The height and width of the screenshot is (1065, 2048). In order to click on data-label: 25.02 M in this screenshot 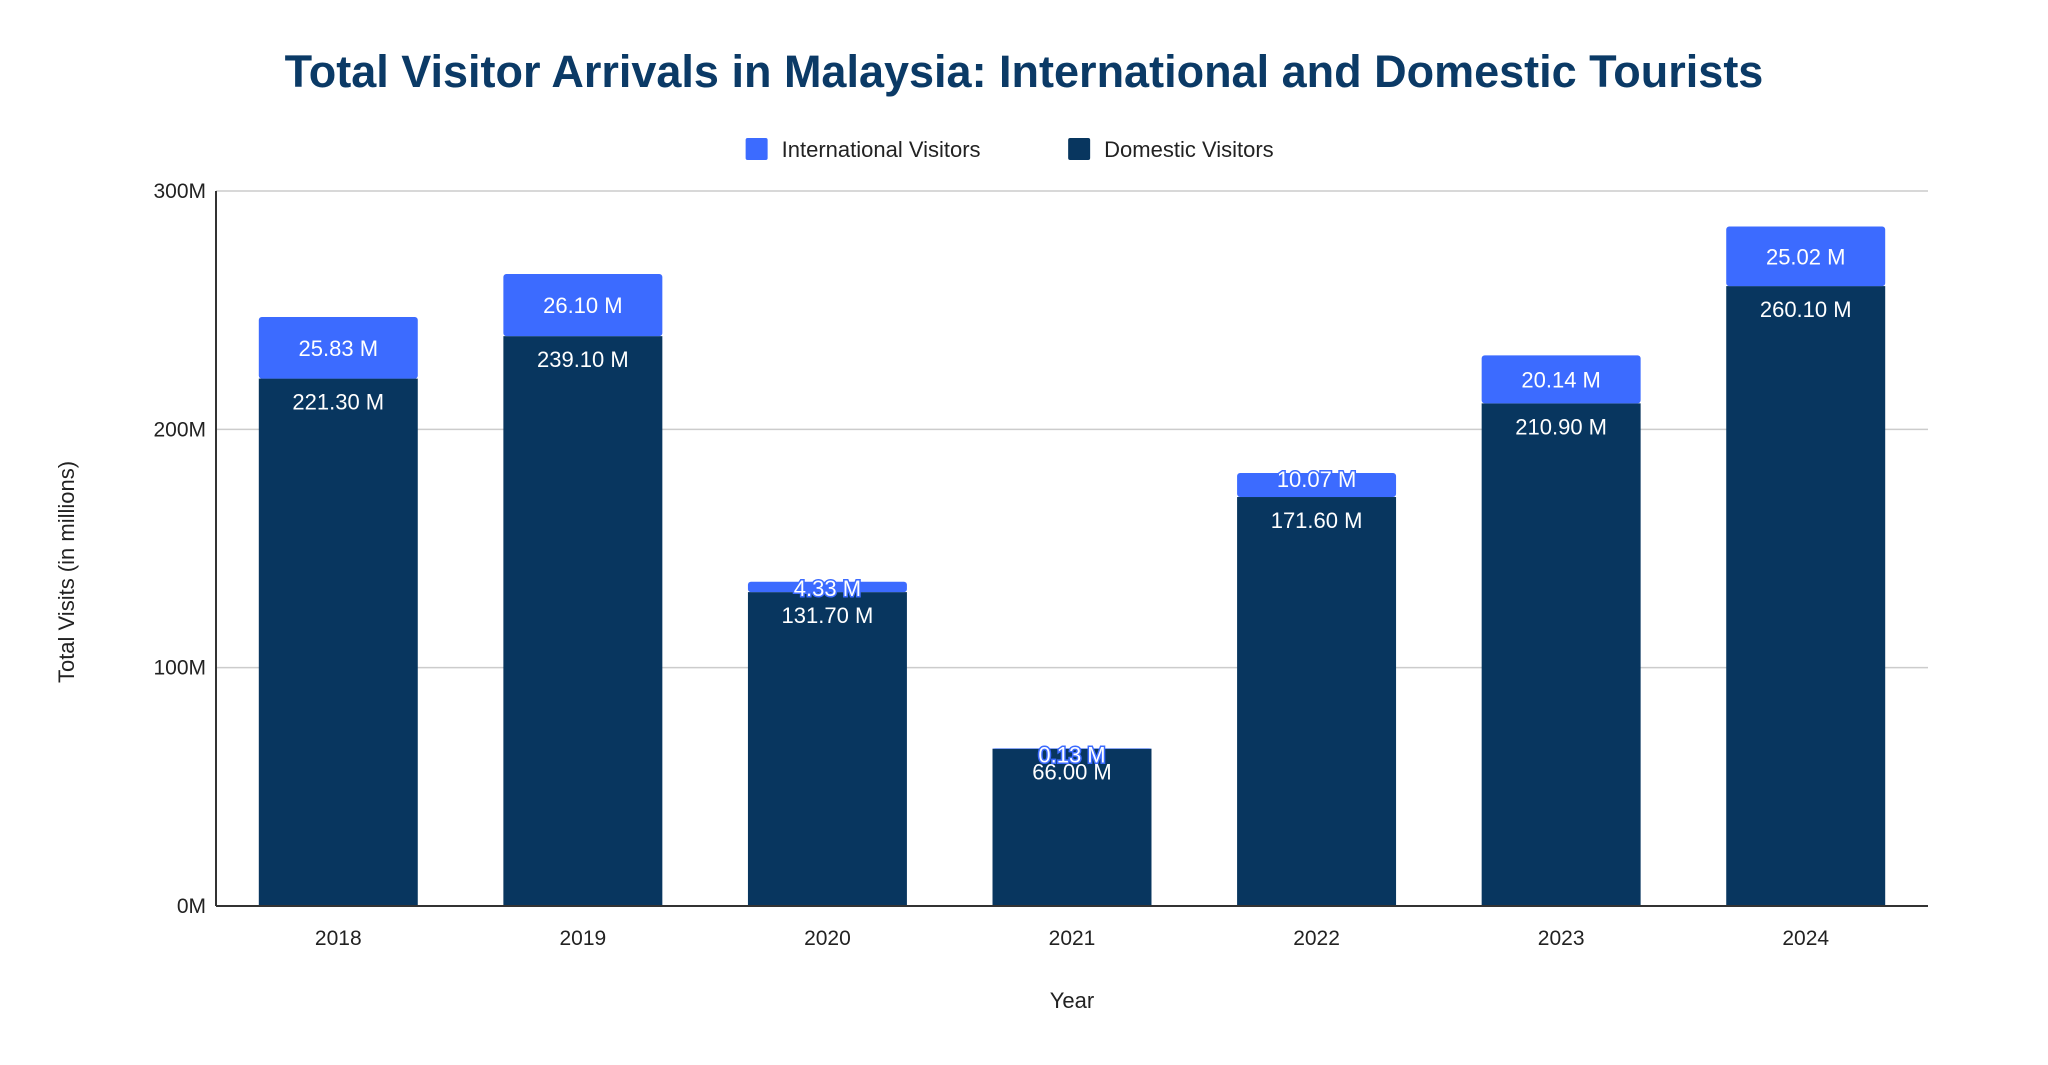, I will do `click(1806, 256)`.